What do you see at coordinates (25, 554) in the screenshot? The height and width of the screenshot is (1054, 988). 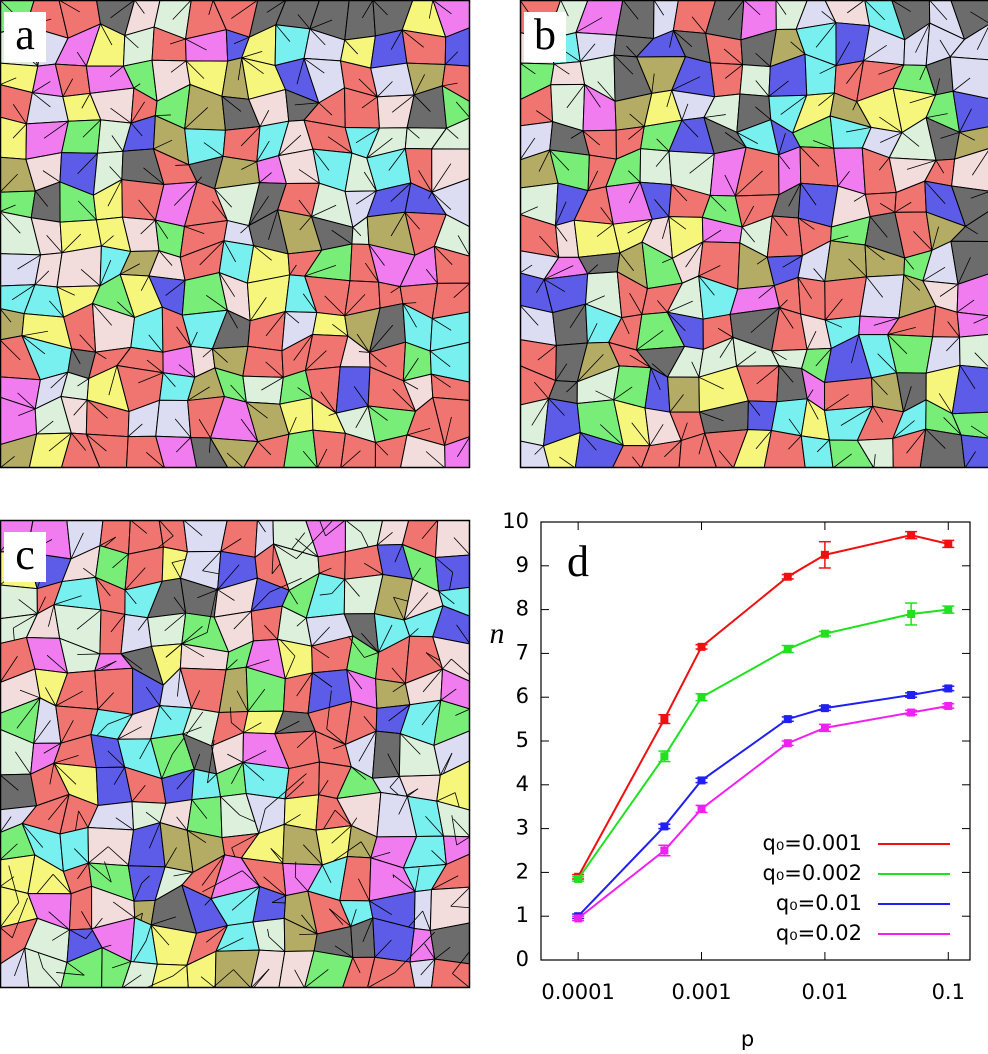 I see `panel-label: c` at bounding box center [25, 554].